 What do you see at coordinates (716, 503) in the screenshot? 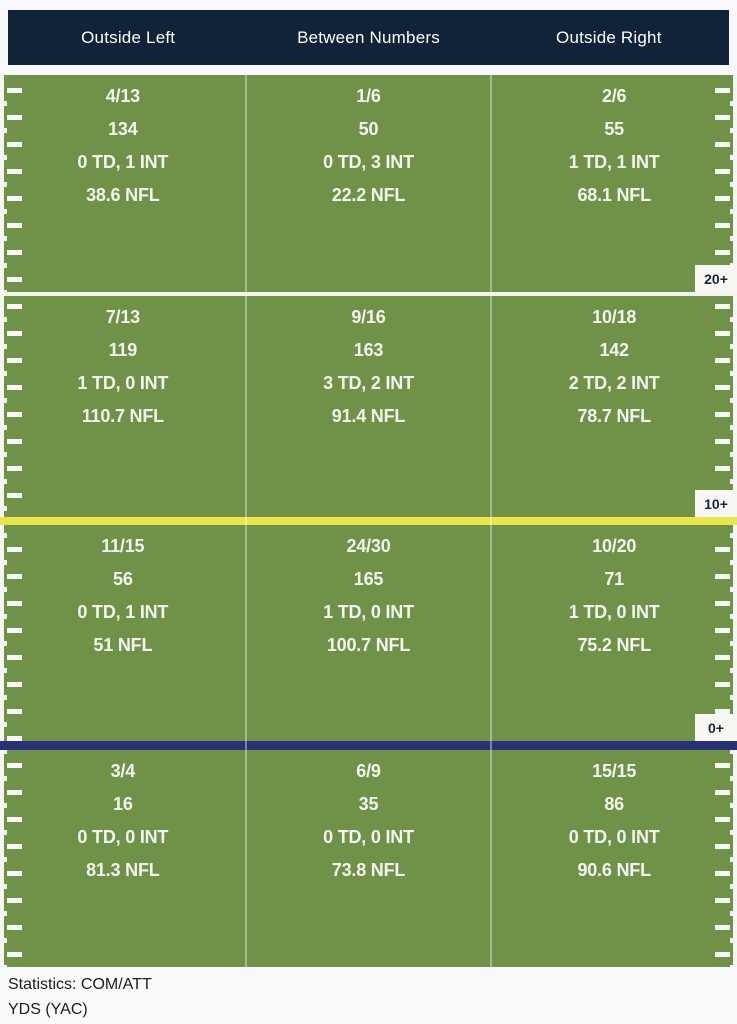
I see `zone-badge-10plus: 10+` at bounding box center [716, 503].